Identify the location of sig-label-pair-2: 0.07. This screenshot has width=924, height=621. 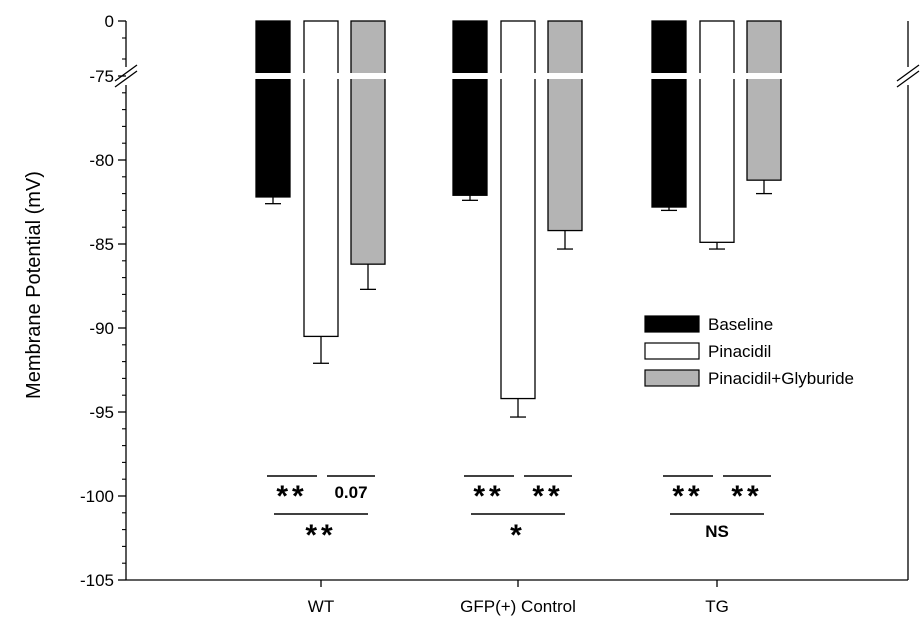
(350, 492).